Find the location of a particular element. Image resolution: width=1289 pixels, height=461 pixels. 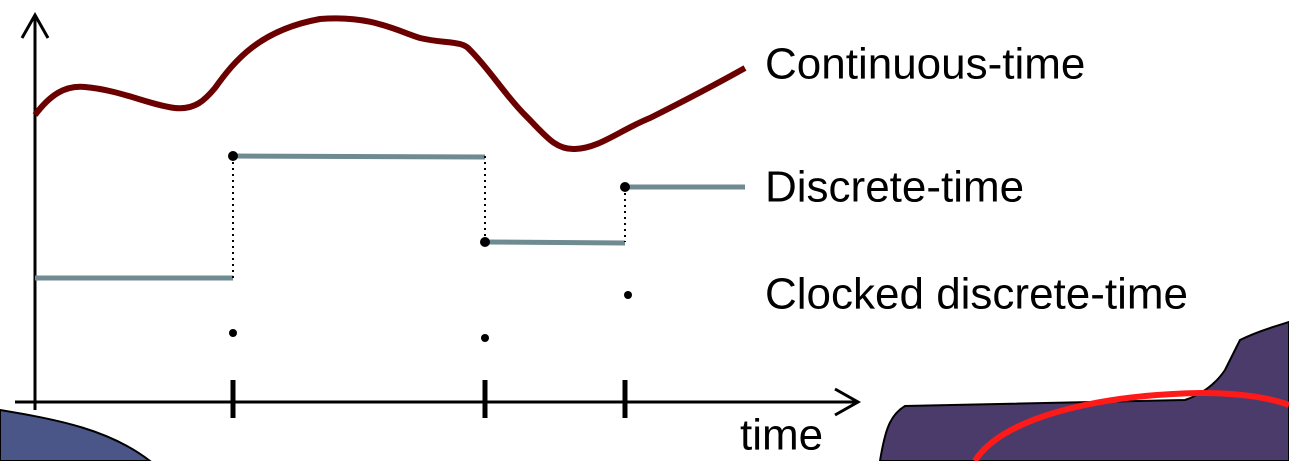

discrete-jumps is located at coordinates (429, 217).